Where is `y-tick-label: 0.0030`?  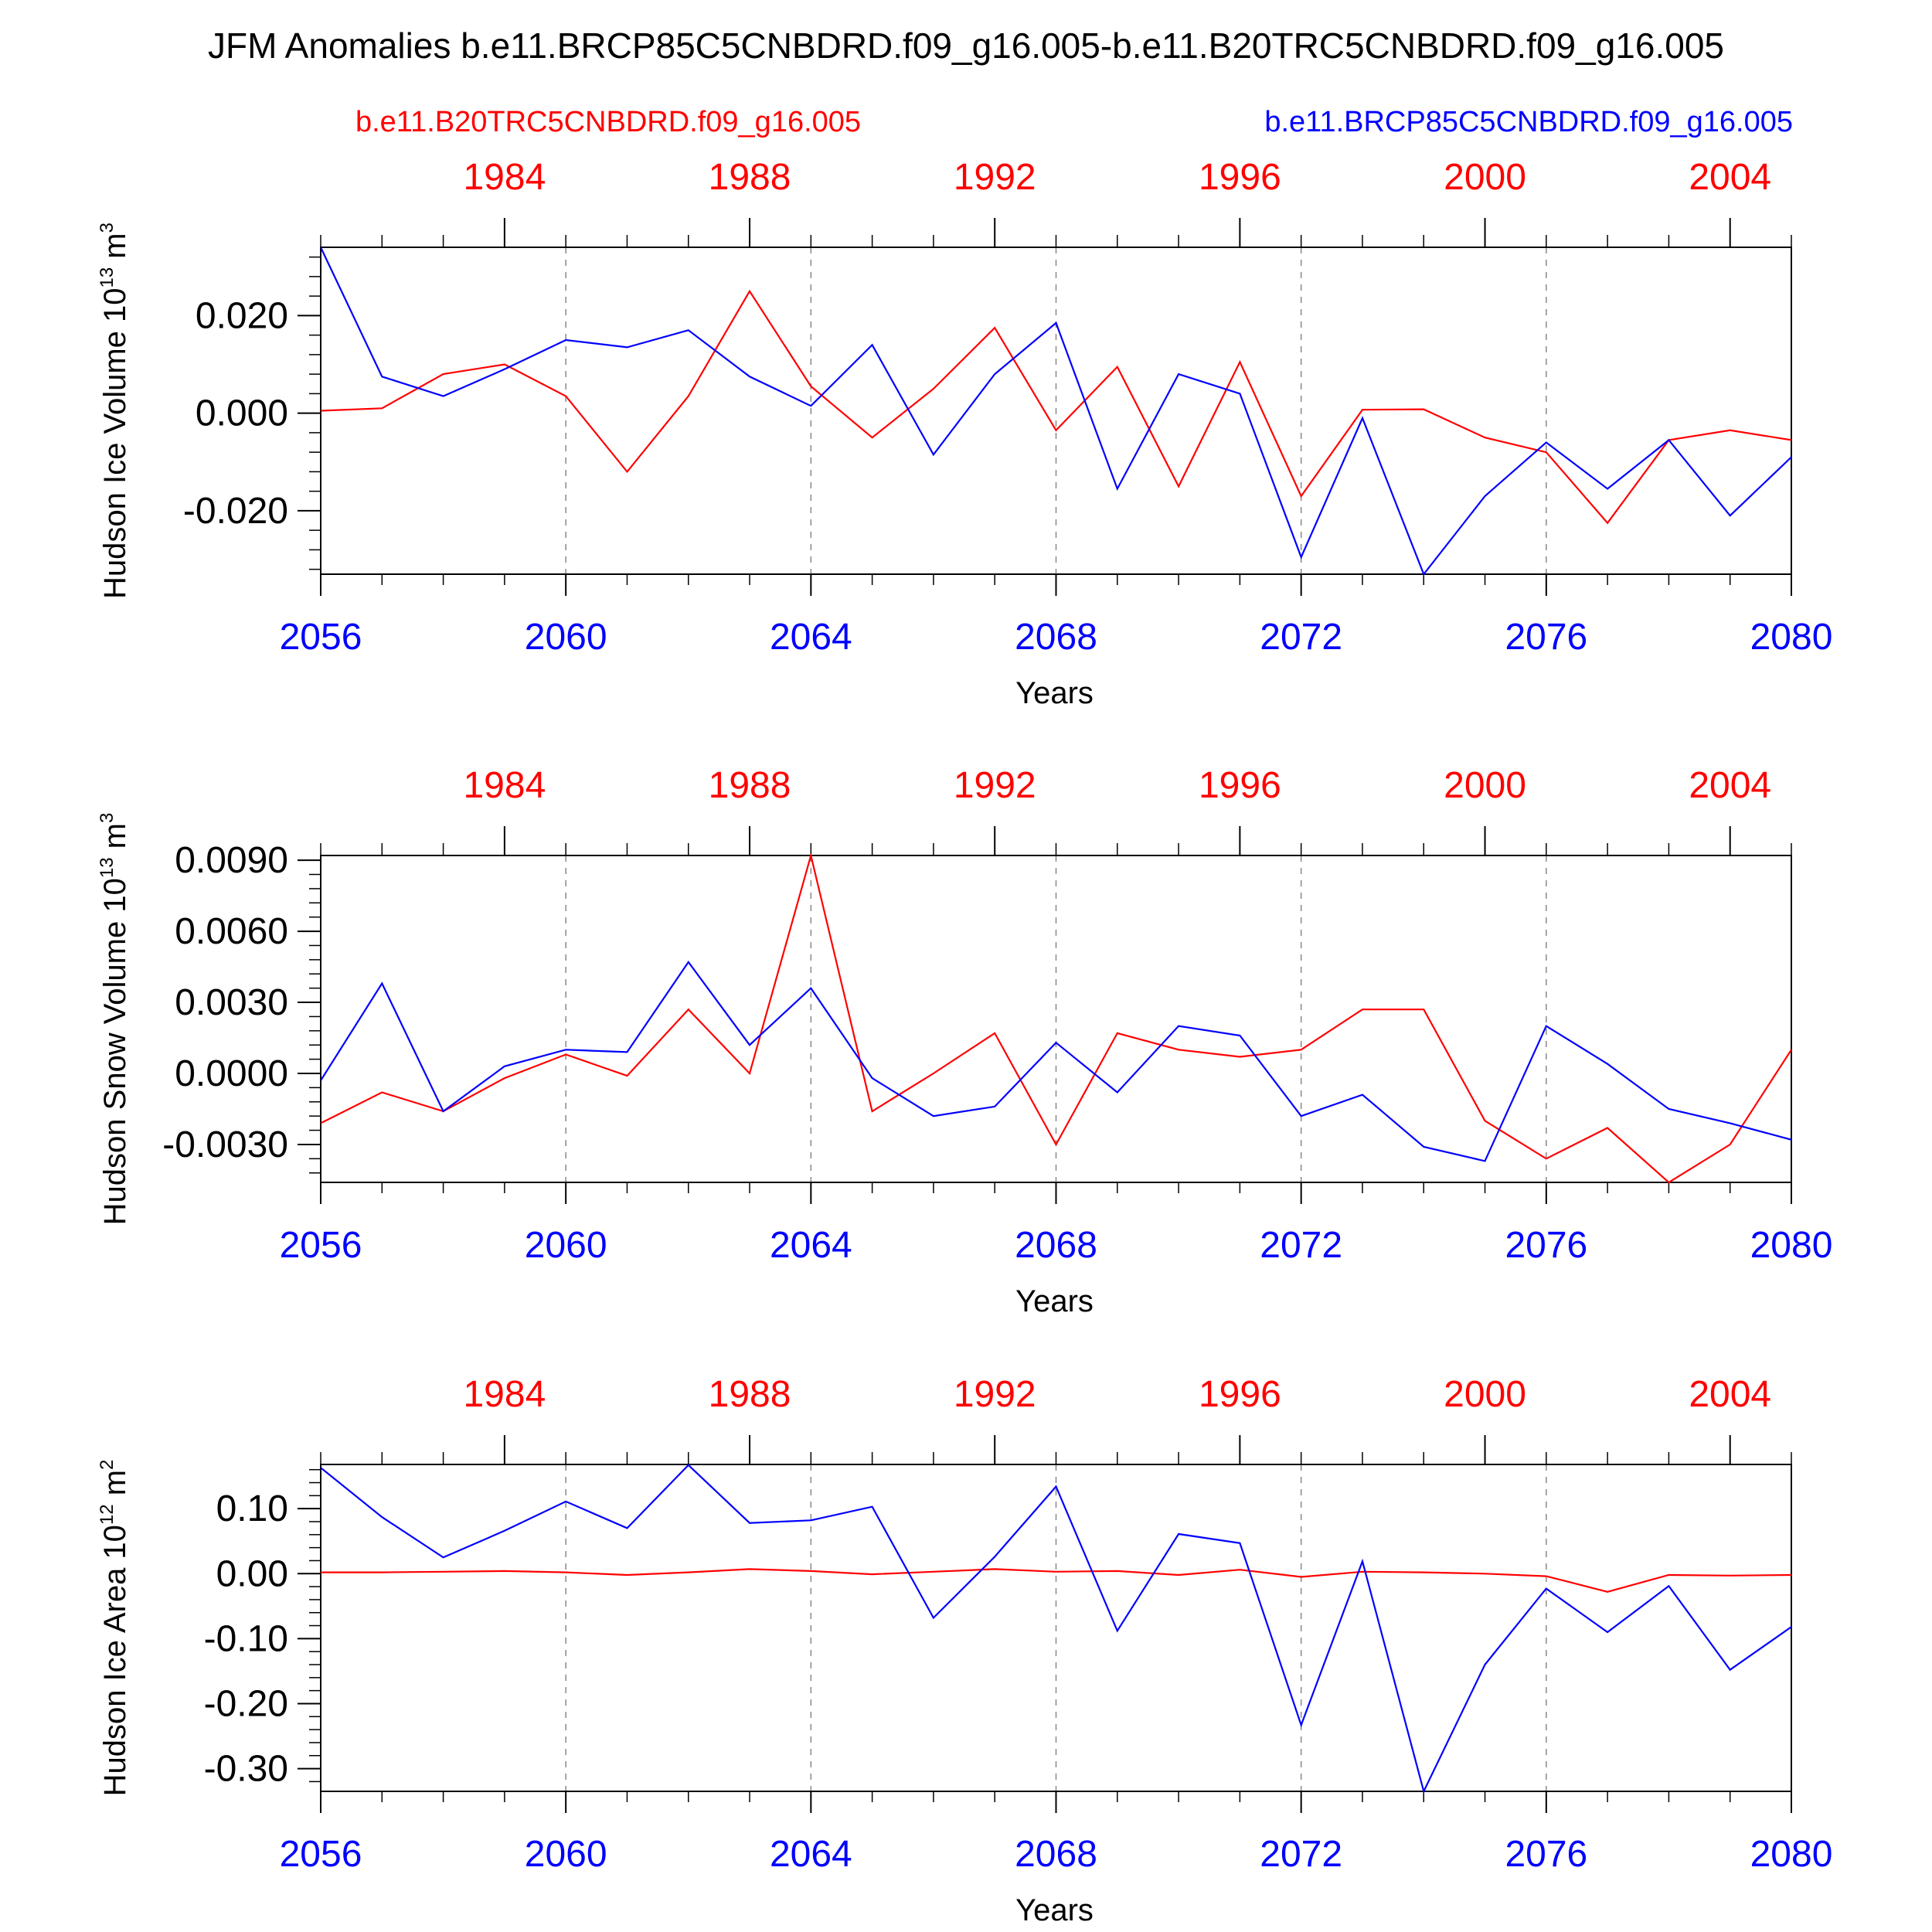
y-tick-label: 0.0030 is located at coordinates (232, 1003).